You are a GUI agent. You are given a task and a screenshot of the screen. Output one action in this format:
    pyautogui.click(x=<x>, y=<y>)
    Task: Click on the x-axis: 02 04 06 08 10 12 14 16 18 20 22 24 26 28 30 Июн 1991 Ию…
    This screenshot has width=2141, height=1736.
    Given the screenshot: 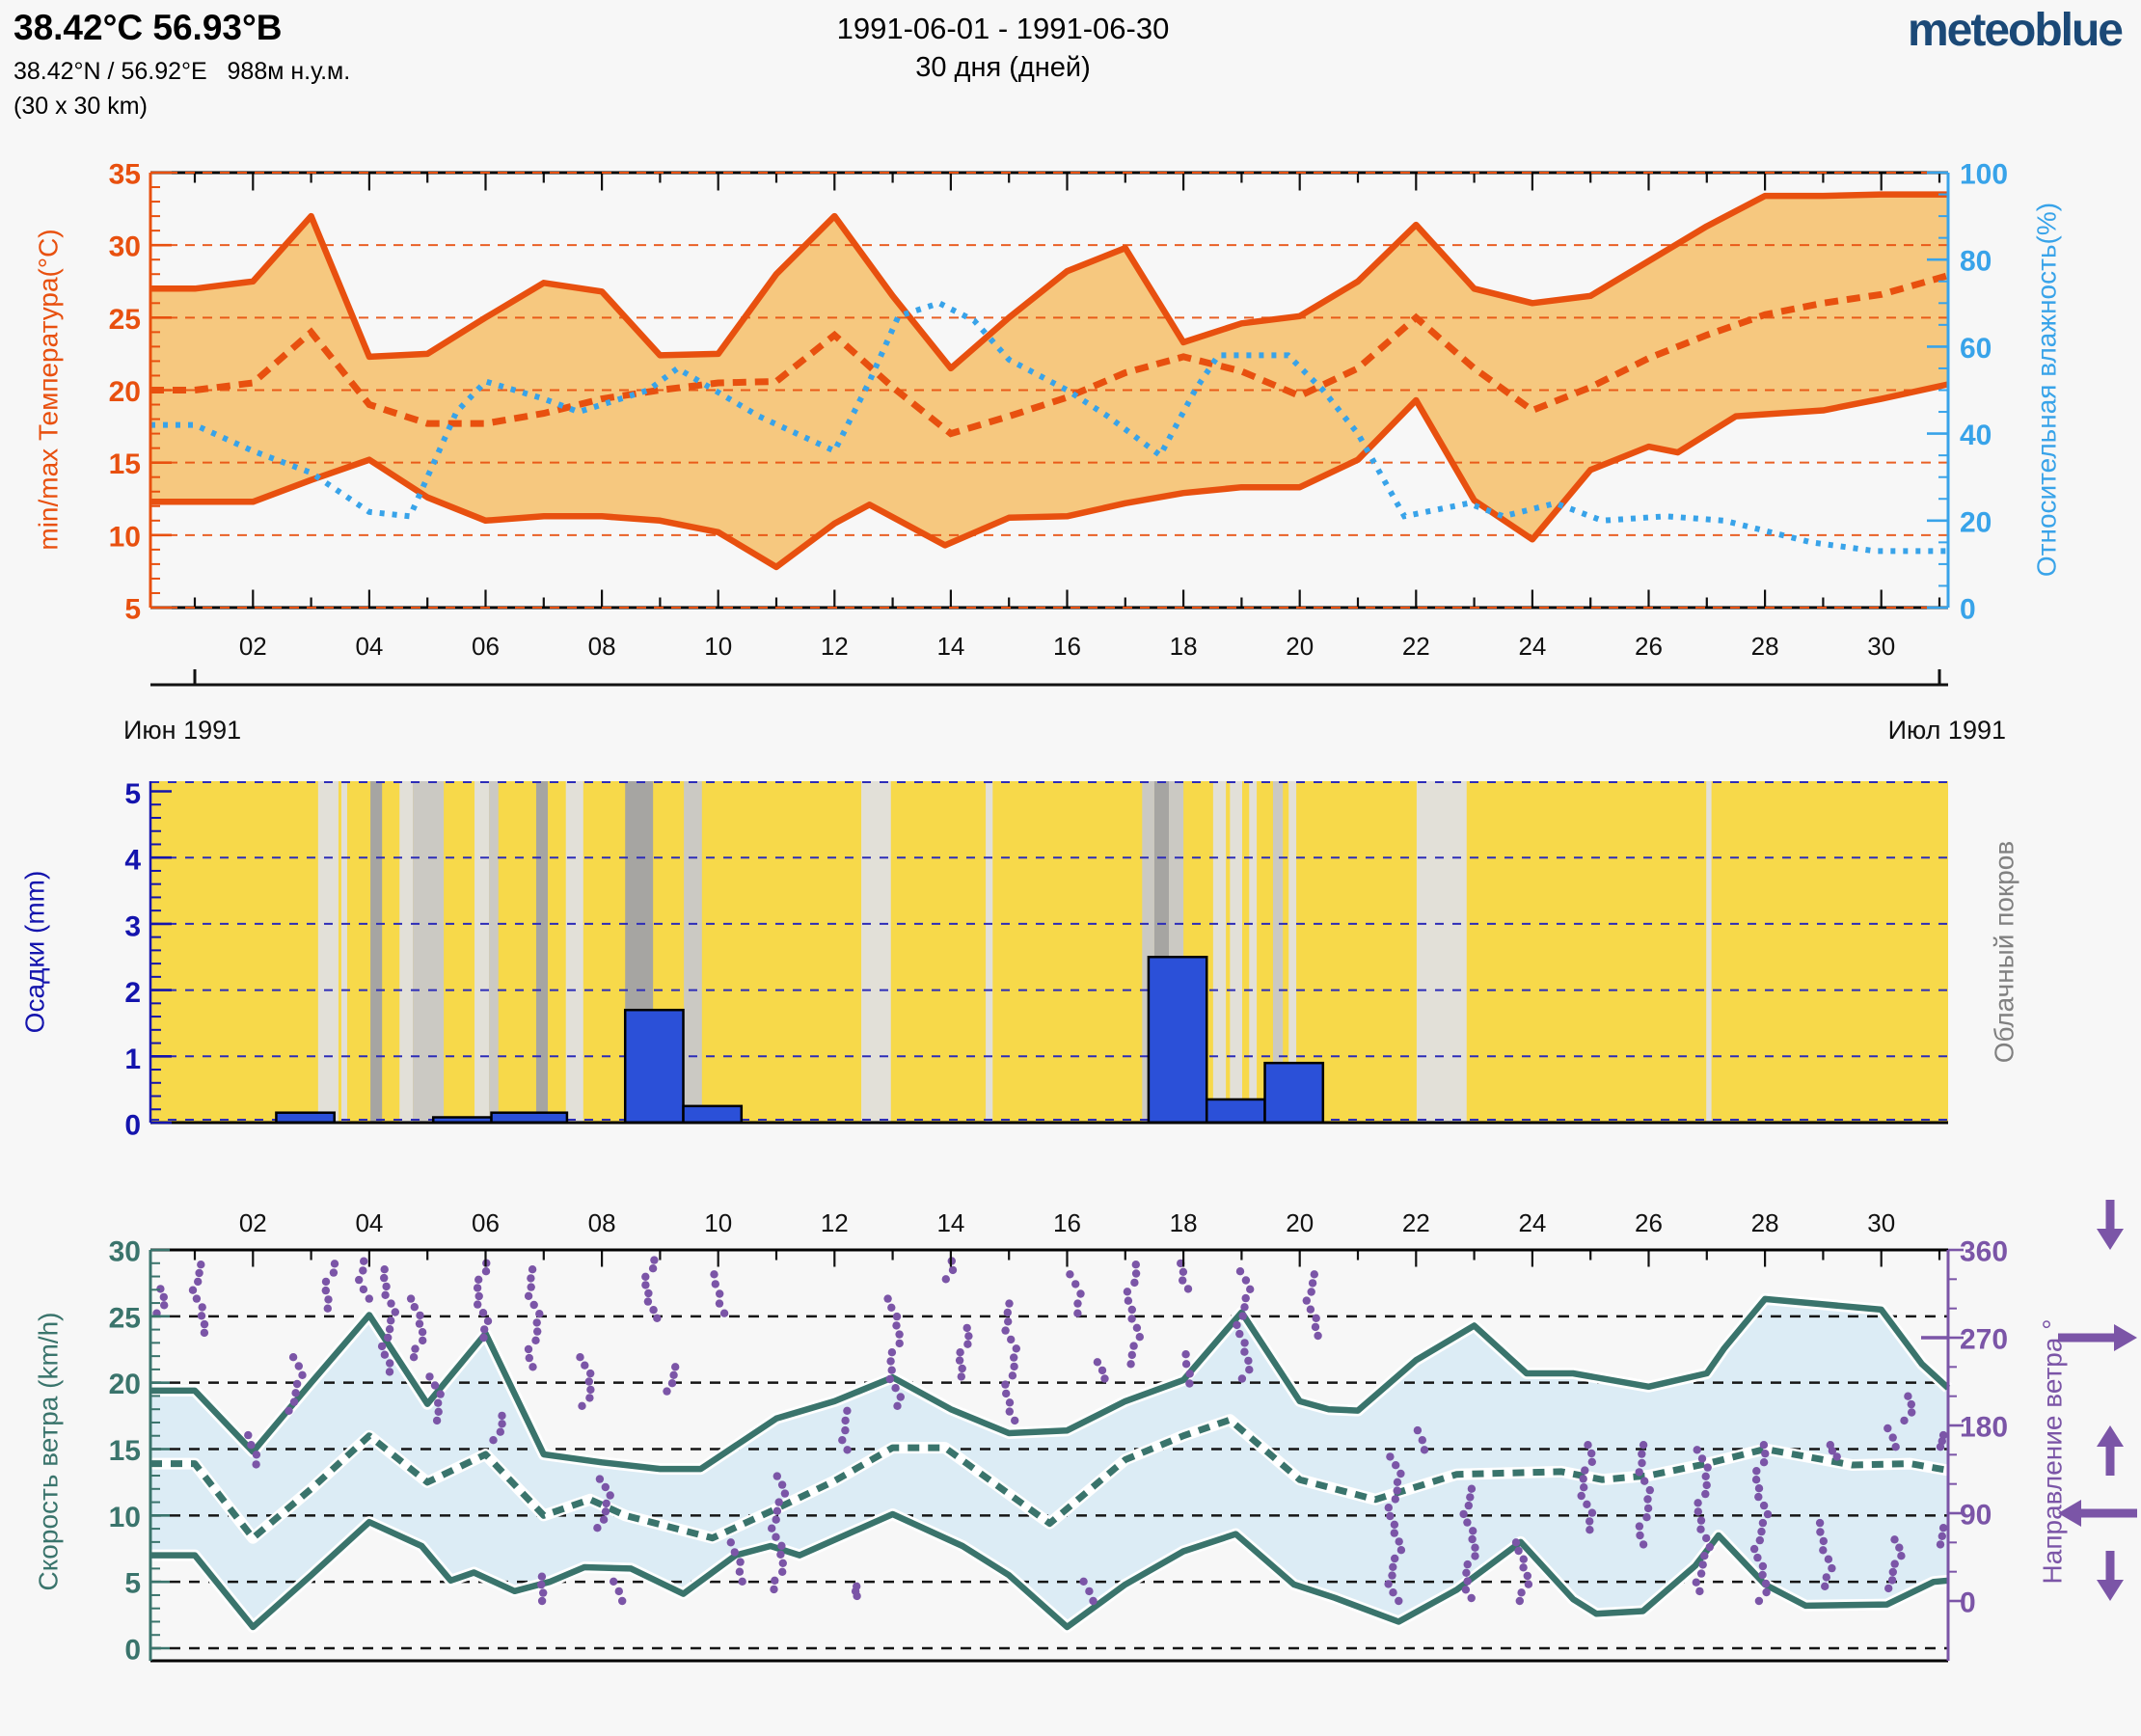 What is the action you would take?
    pyautogui.click(x=1065, y=689)
    